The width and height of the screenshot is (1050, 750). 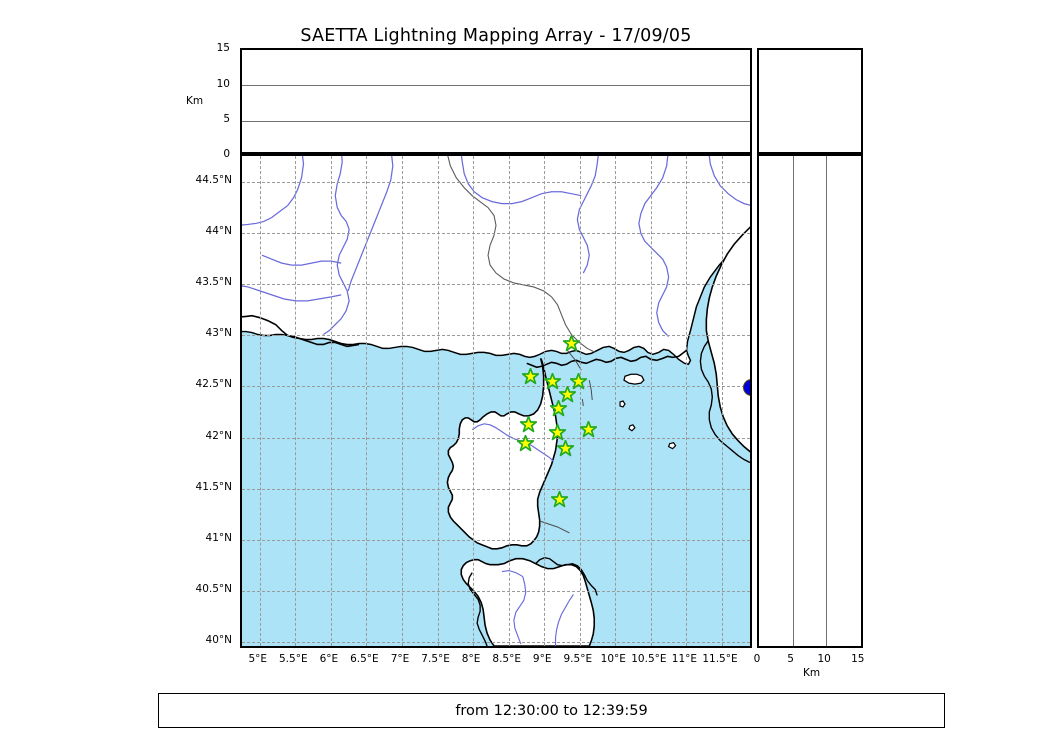 What do you see at coordinates (578, 659) in the screenshot?
I see `lon-tick-9.5: 9.5°E` at bounding box center [578, 659].